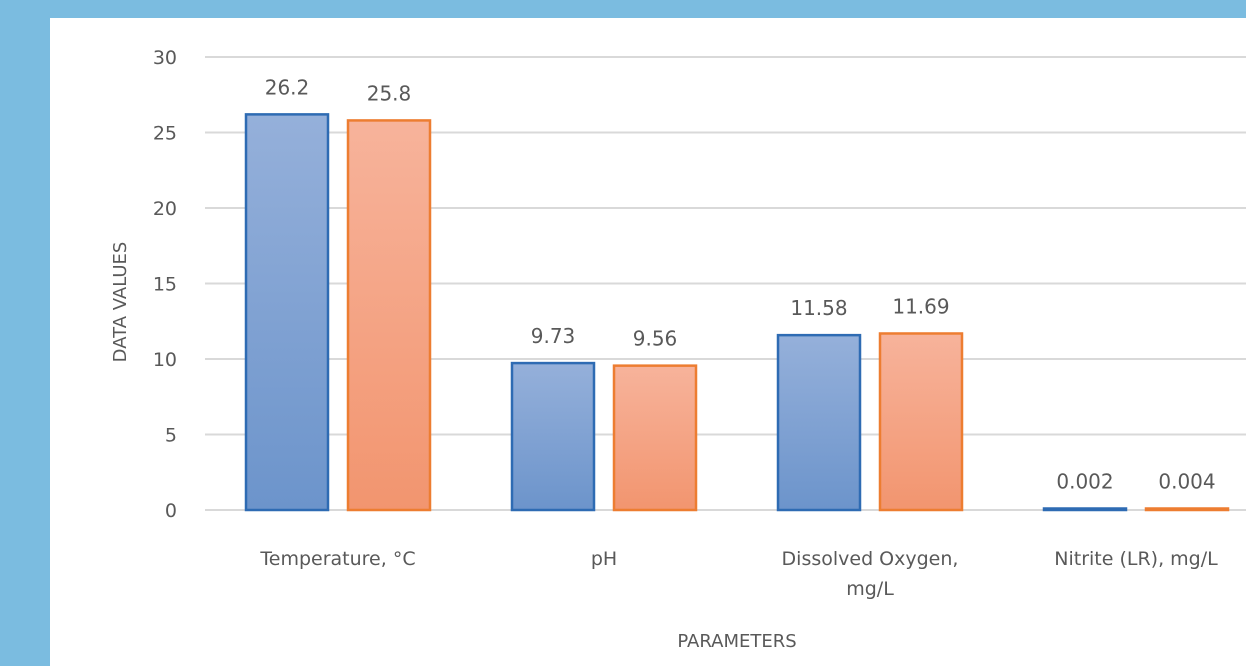 The height and width of the screenshot is (666, 1246). What do you see at coordinates (120, 302) in the screenshot?
I see `y-axis-title: DATA VALUES` at bounding box center [120, 302].